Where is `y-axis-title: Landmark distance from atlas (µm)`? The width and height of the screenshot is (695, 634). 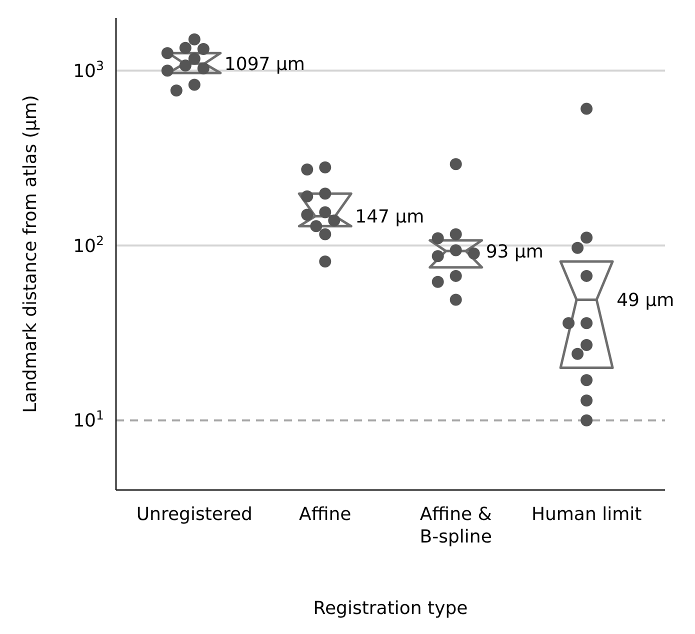 y-axis-title: Landmark distance from atlas (µm) is located at coordinates (30, 254).